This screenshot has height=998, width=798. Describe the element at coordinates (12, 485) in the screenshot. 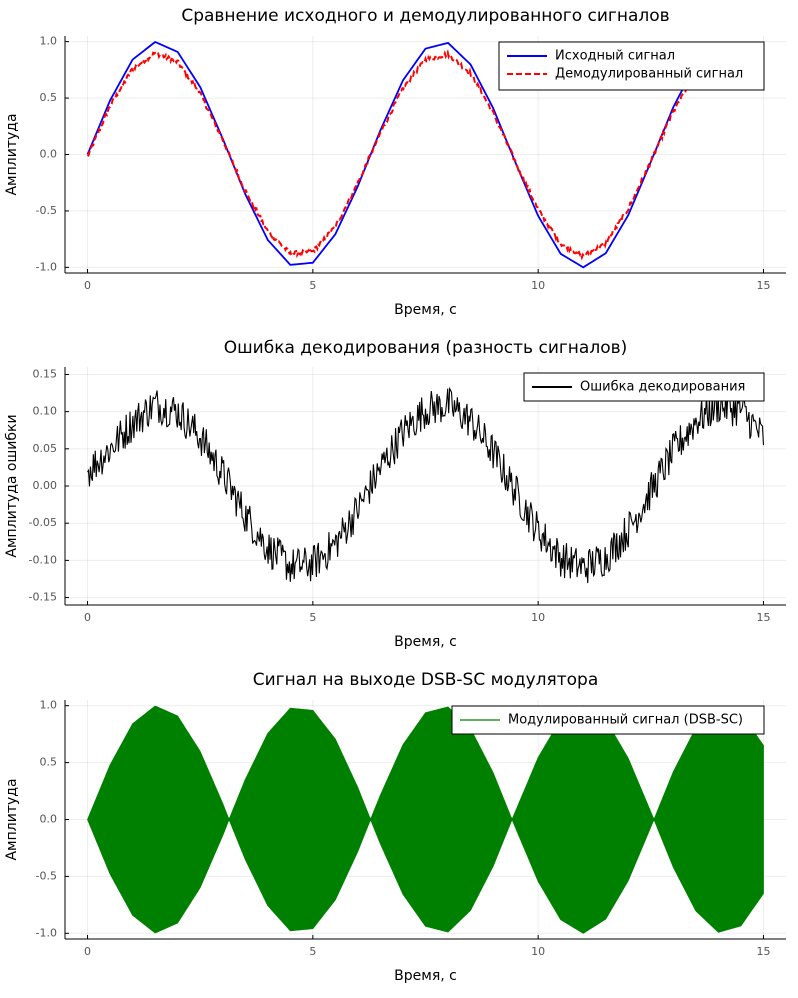

I see `y-axis-label: Амплитуда ошибки` at that location.